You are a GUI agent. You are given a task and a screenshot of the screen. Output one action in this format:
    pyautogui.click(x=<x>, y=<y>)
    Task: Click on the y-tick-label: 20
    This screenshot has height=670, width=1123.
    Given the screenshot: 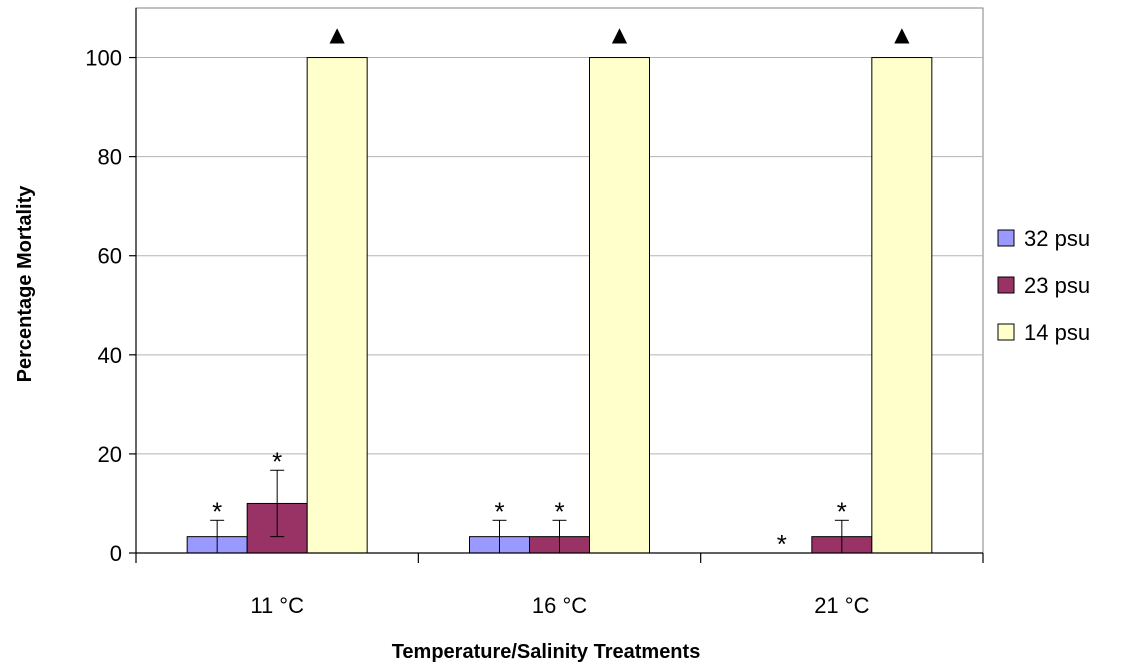 What is the action you would take?
    pyautogui.click(x=110, y=454)
    